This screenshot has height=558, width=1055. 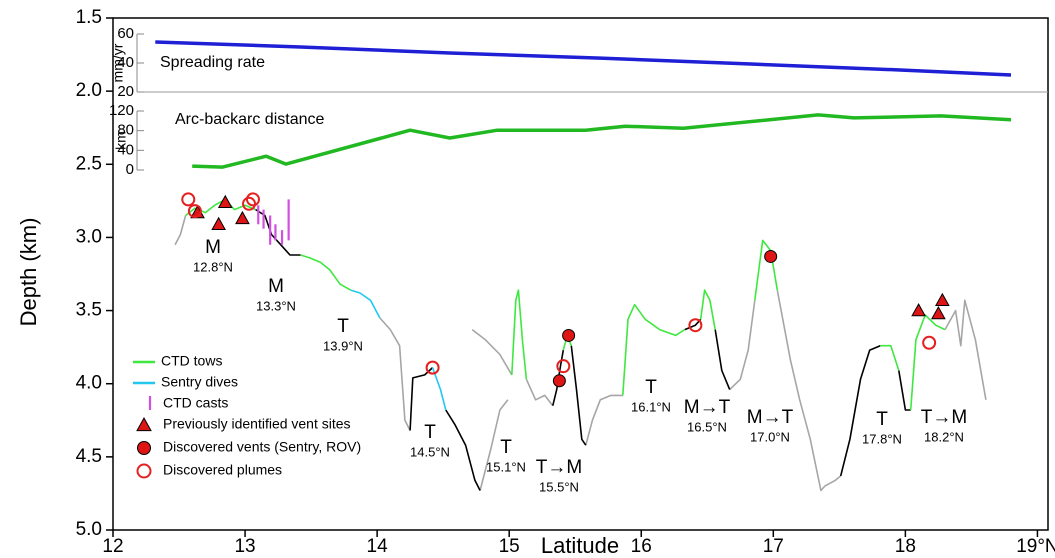 I want to click on y-tick-label: 2.0, so click(x=89, y=90).